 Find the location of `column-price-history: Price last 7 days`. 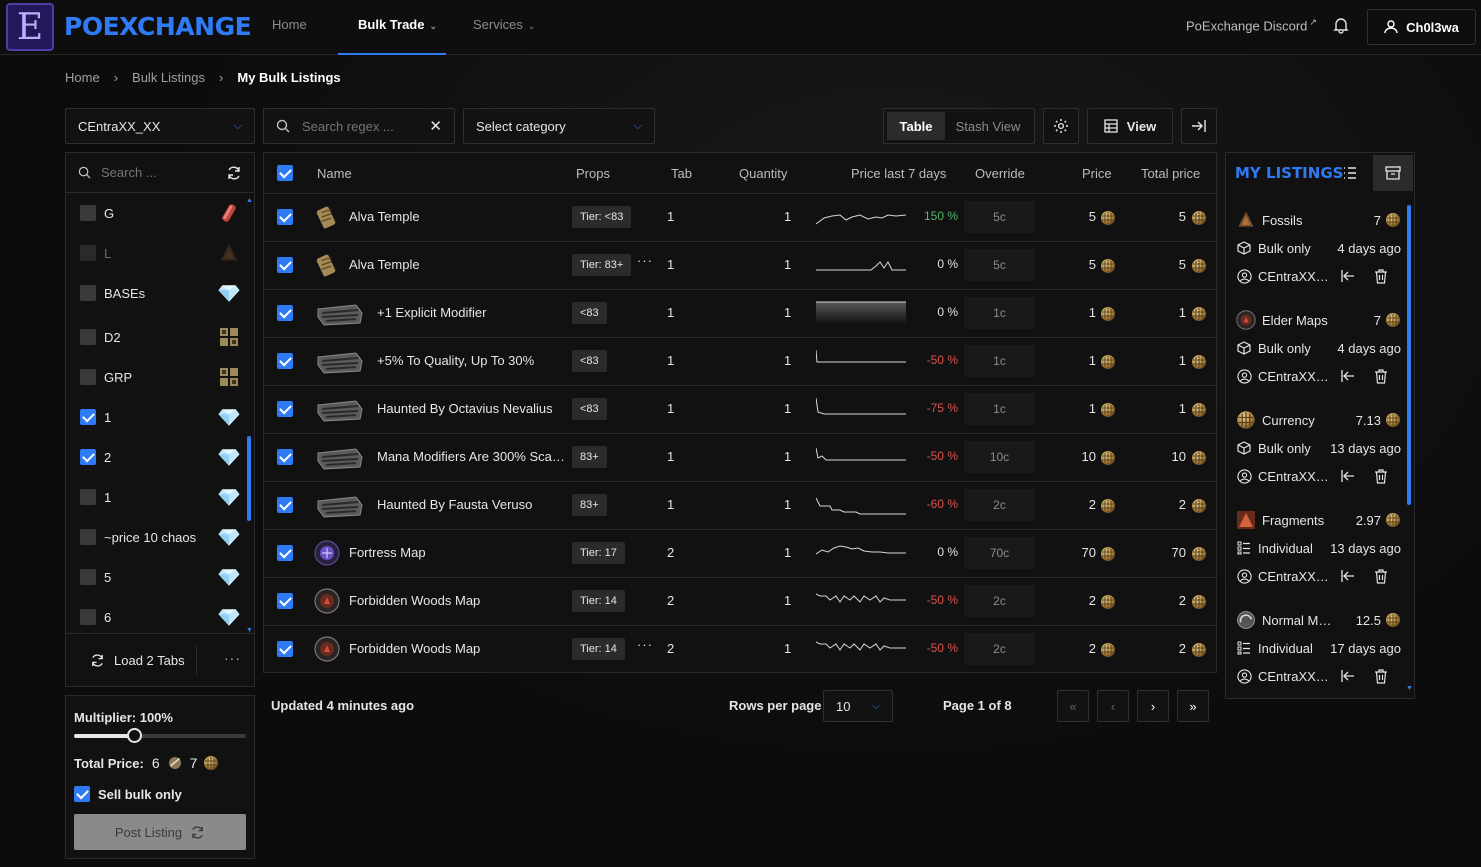

column-price-history: Price last 7 days is located at coordinates (899, 173).